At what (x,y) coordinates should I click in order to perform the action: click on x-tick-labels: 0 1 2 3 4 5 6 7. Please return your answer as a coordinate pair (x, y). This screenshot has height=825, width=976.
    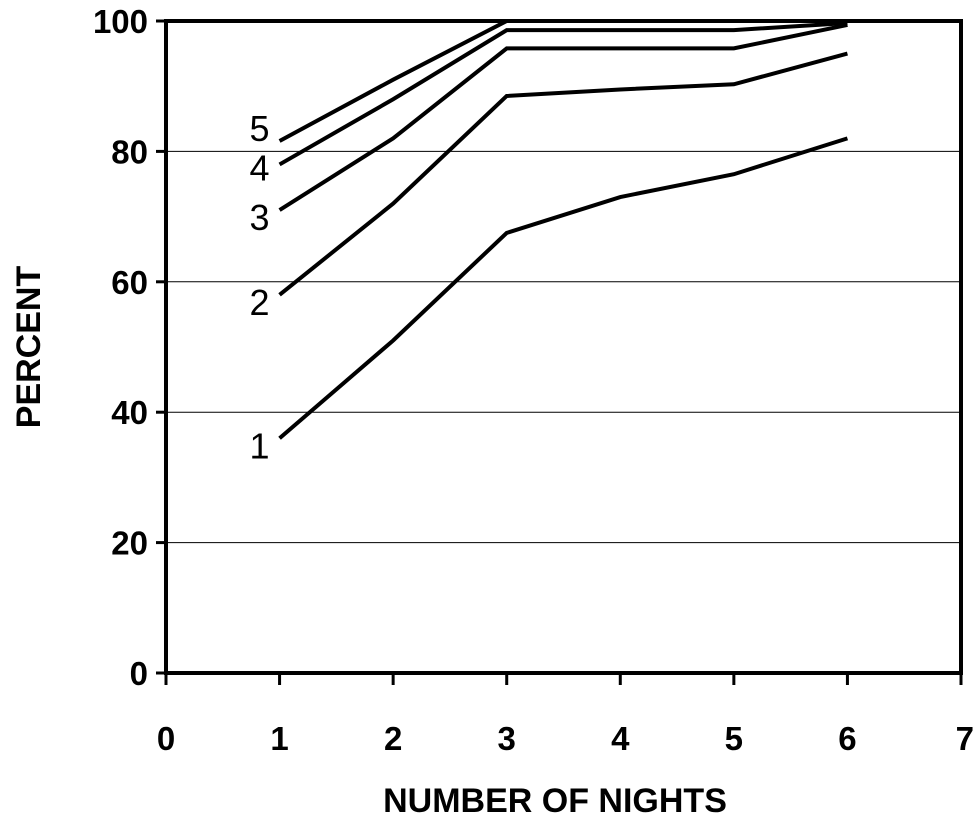
    Looking at the image, I should click on (565, 738).